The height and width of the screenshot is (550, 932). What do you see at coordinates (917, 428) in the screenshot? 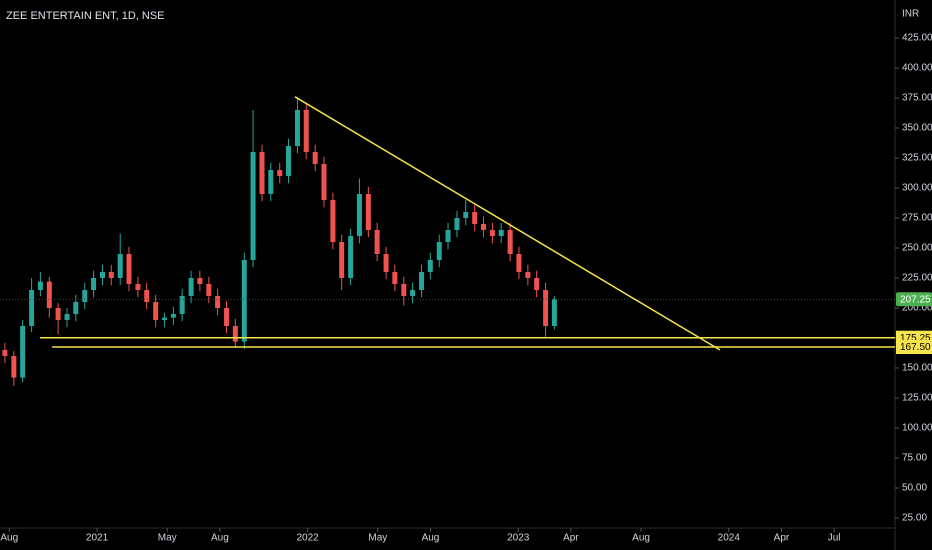
I see `y-tick-label: 100.00` at bounding box center [917, 428].